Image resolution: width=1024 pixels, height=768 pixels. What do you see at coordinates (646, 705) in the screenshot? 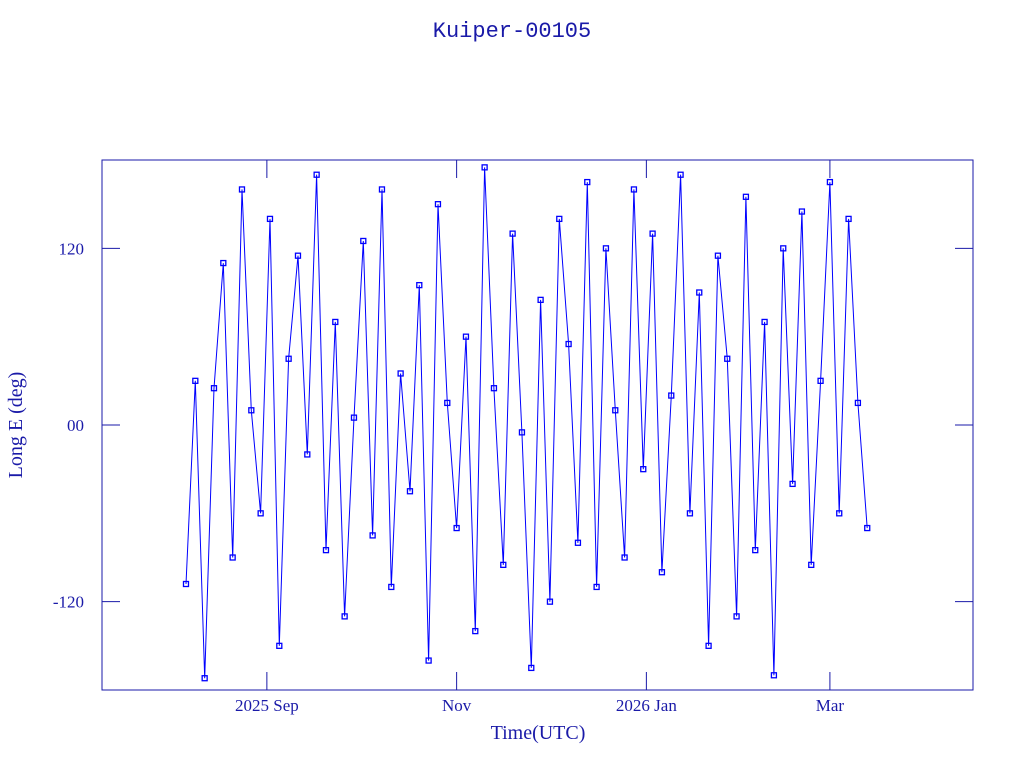
I see `x-tick-label: 2026 Jan` at bounding box center [646, 705].